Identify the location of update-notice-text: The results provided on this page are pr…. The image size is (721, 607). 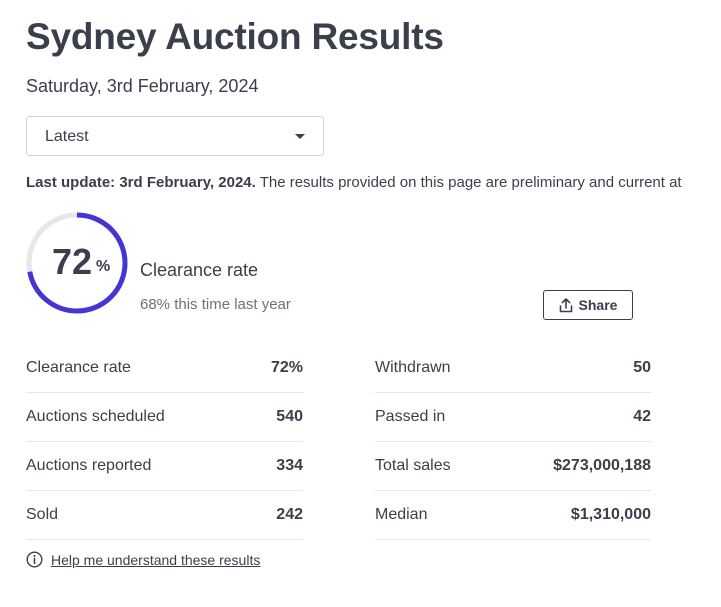
(468, 182).